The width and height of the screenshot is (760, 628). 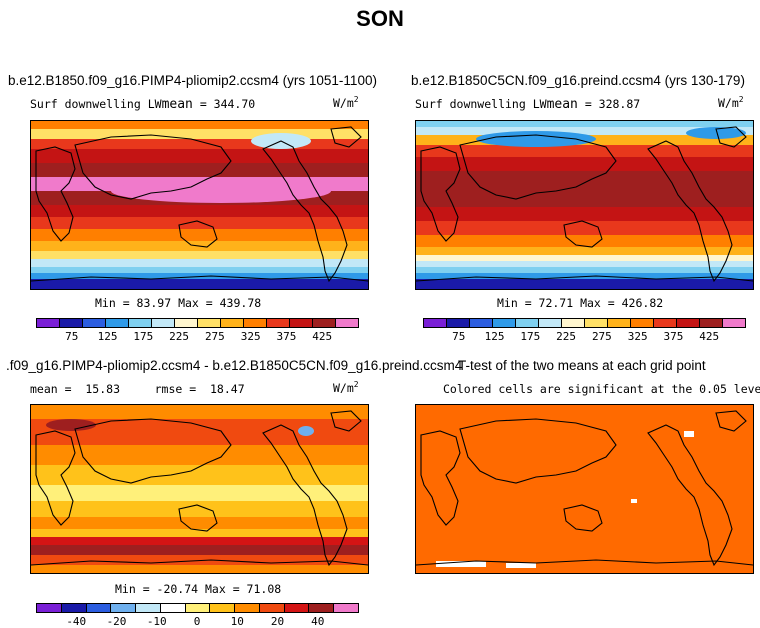 I want to click on panel-tl-var: Surf downwelling LWmean = 344.70, so click(x=143, y=104).